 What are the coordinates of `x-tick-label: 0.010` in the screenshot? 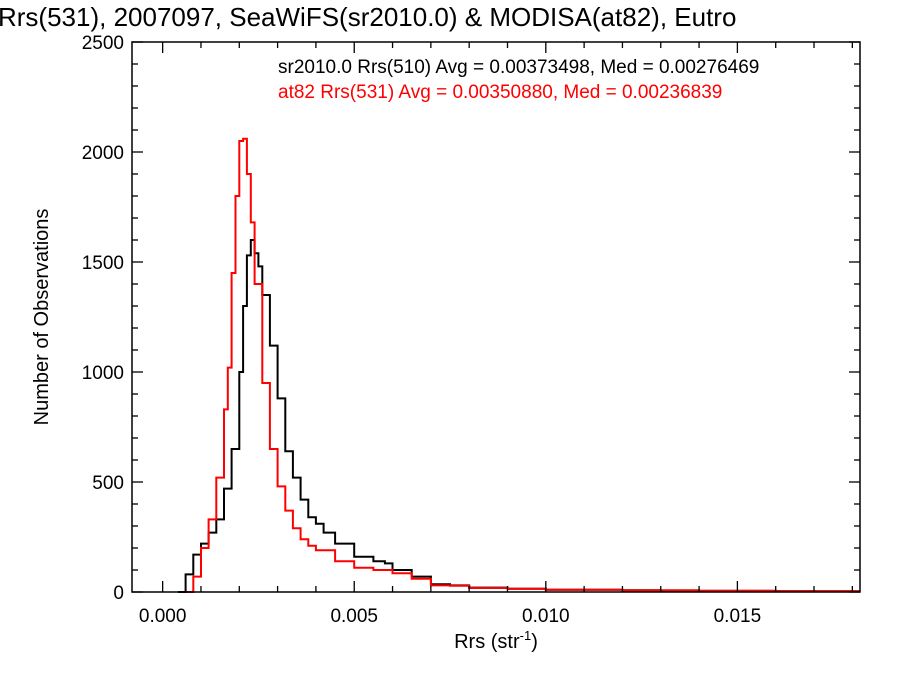 It's located at (546, 616).